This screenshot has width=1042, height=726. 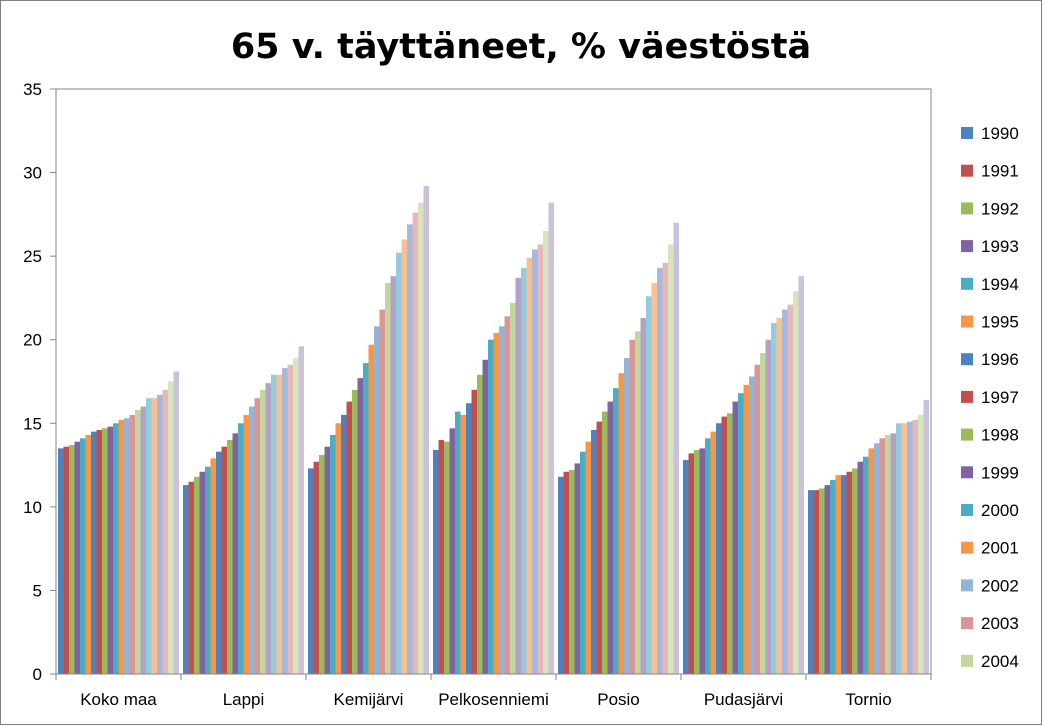 What do you see at coordinates (868, 699) in the screenshot?
I see `category-label: Tornio` at bounding box center [868, 699].